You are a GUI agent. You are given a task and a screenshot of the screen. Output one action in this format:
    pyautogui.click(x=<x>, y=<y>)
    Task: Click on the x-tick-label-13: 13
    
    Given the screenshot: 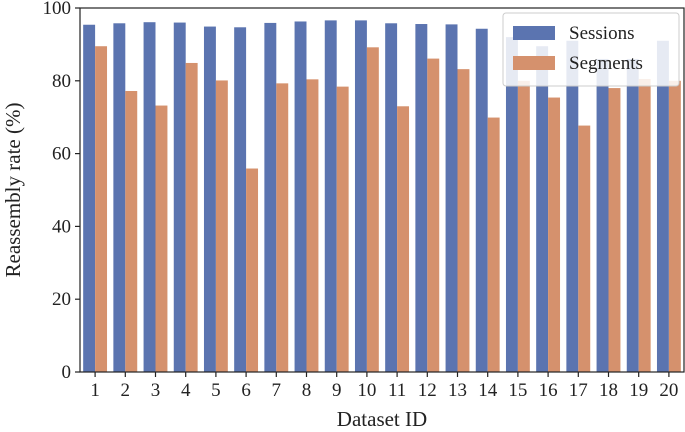 What is the action you would take?
    pyautogui.click(x=457, y=390)
    